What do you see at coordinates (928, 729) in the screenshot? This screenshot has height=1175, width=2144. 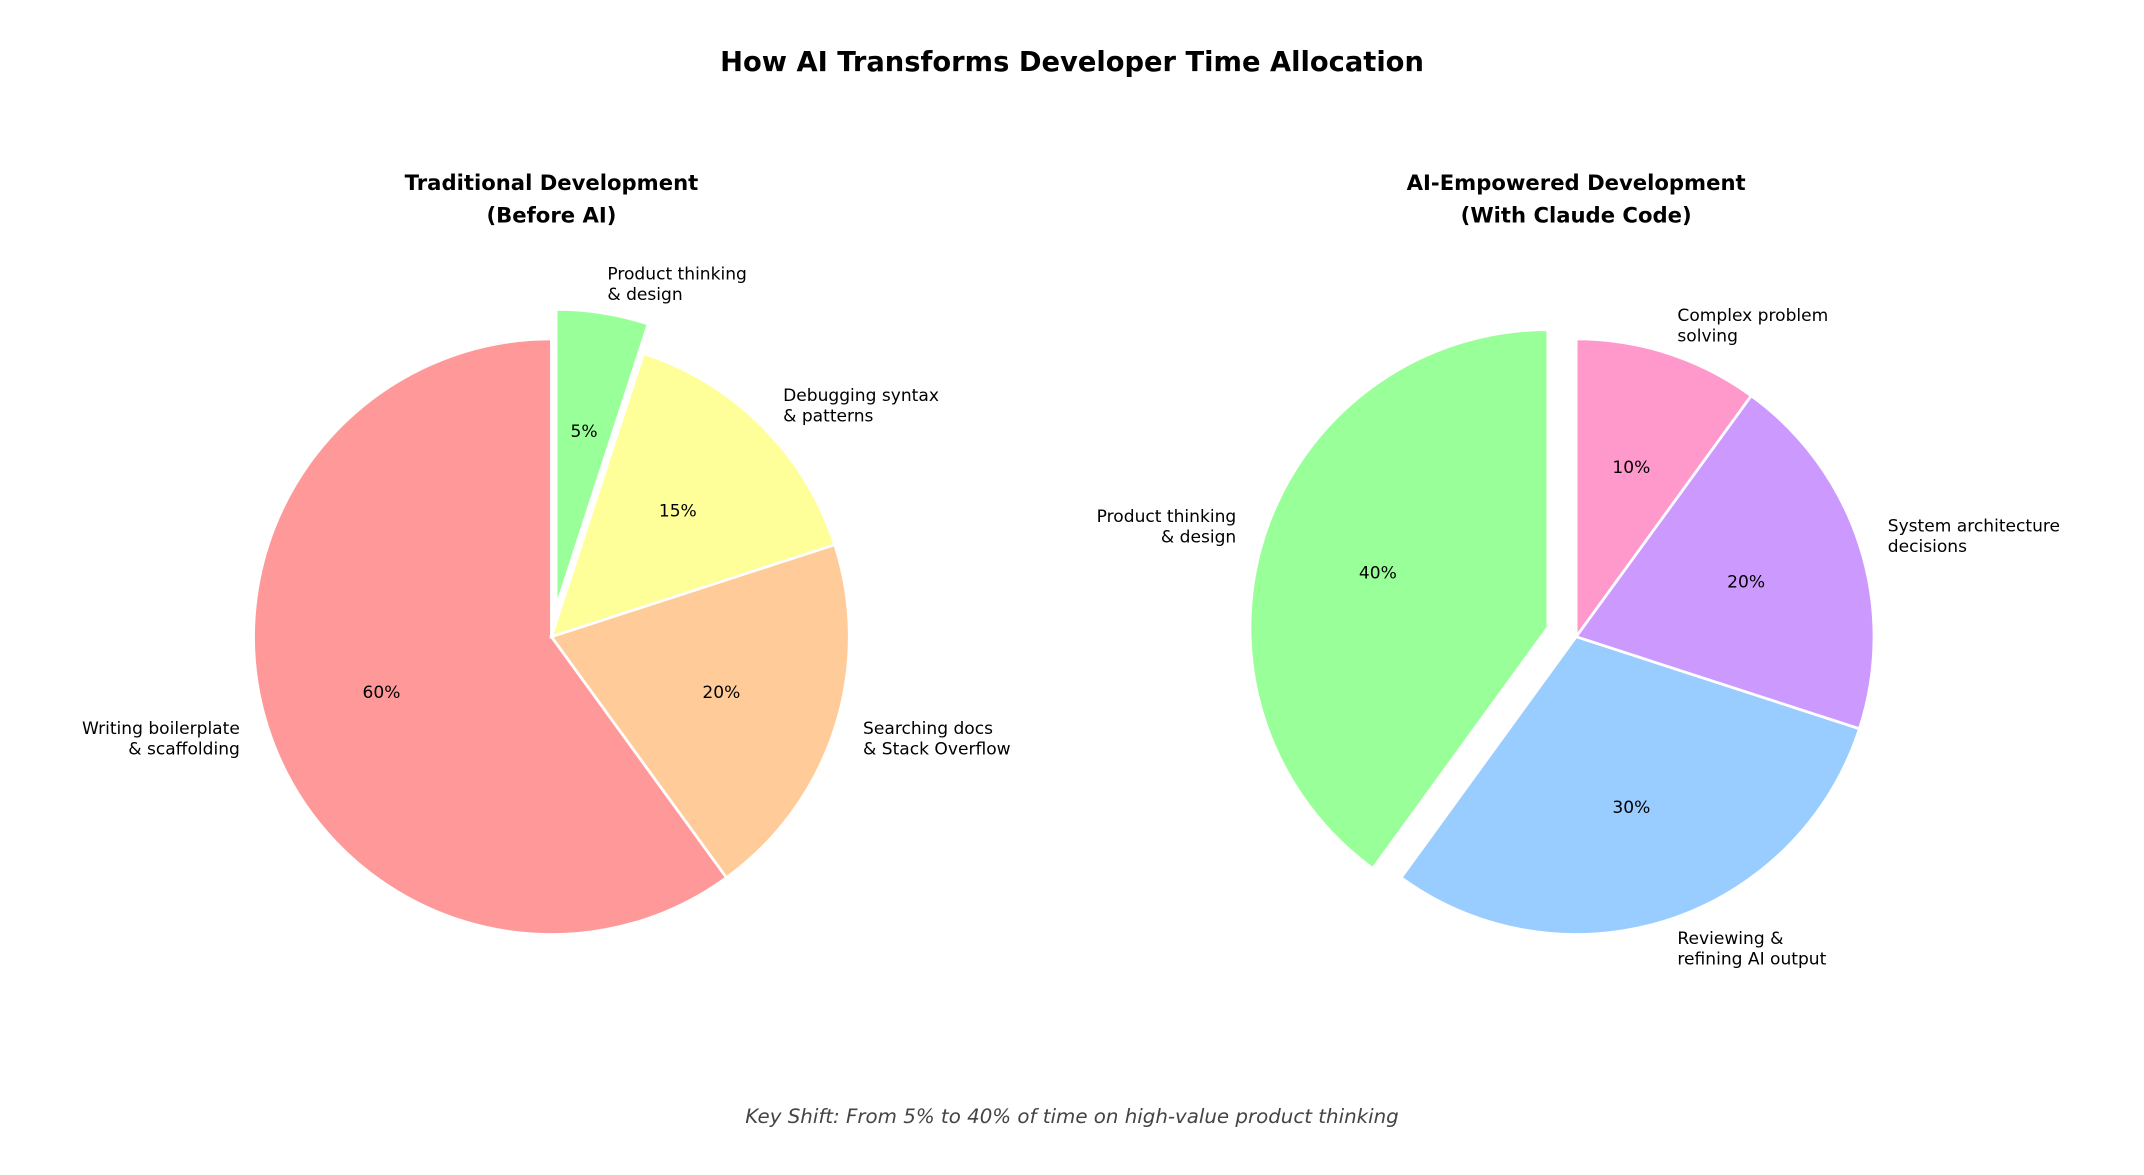 I see `slice-label-line: Searching docs` at bounding box center [928, 729].